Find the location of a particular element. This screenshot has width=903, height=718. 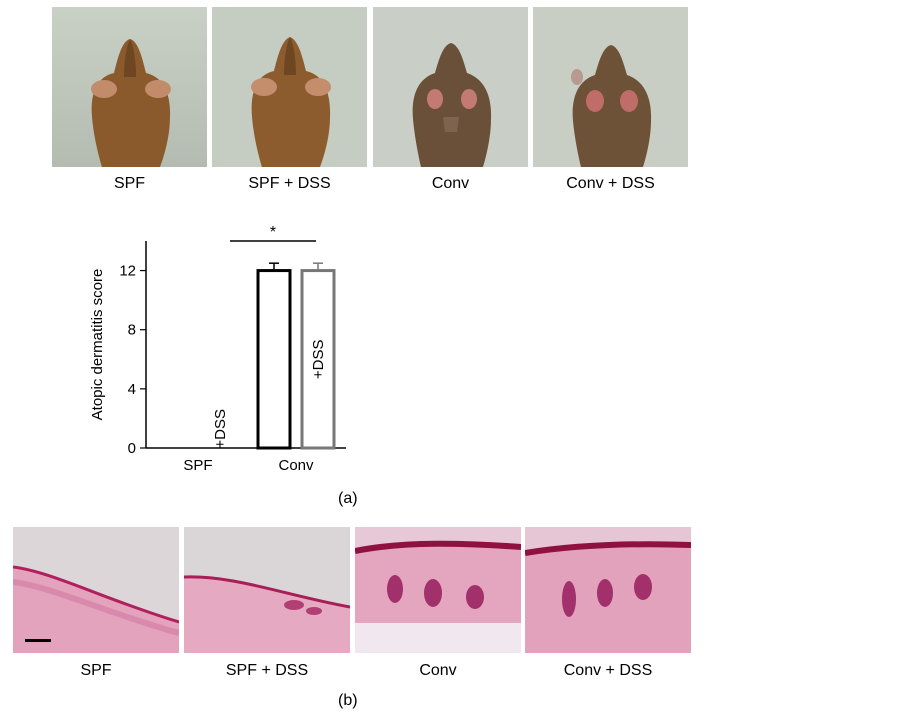

mouse-photo-spf-dss is located at coordinates (289, 87).